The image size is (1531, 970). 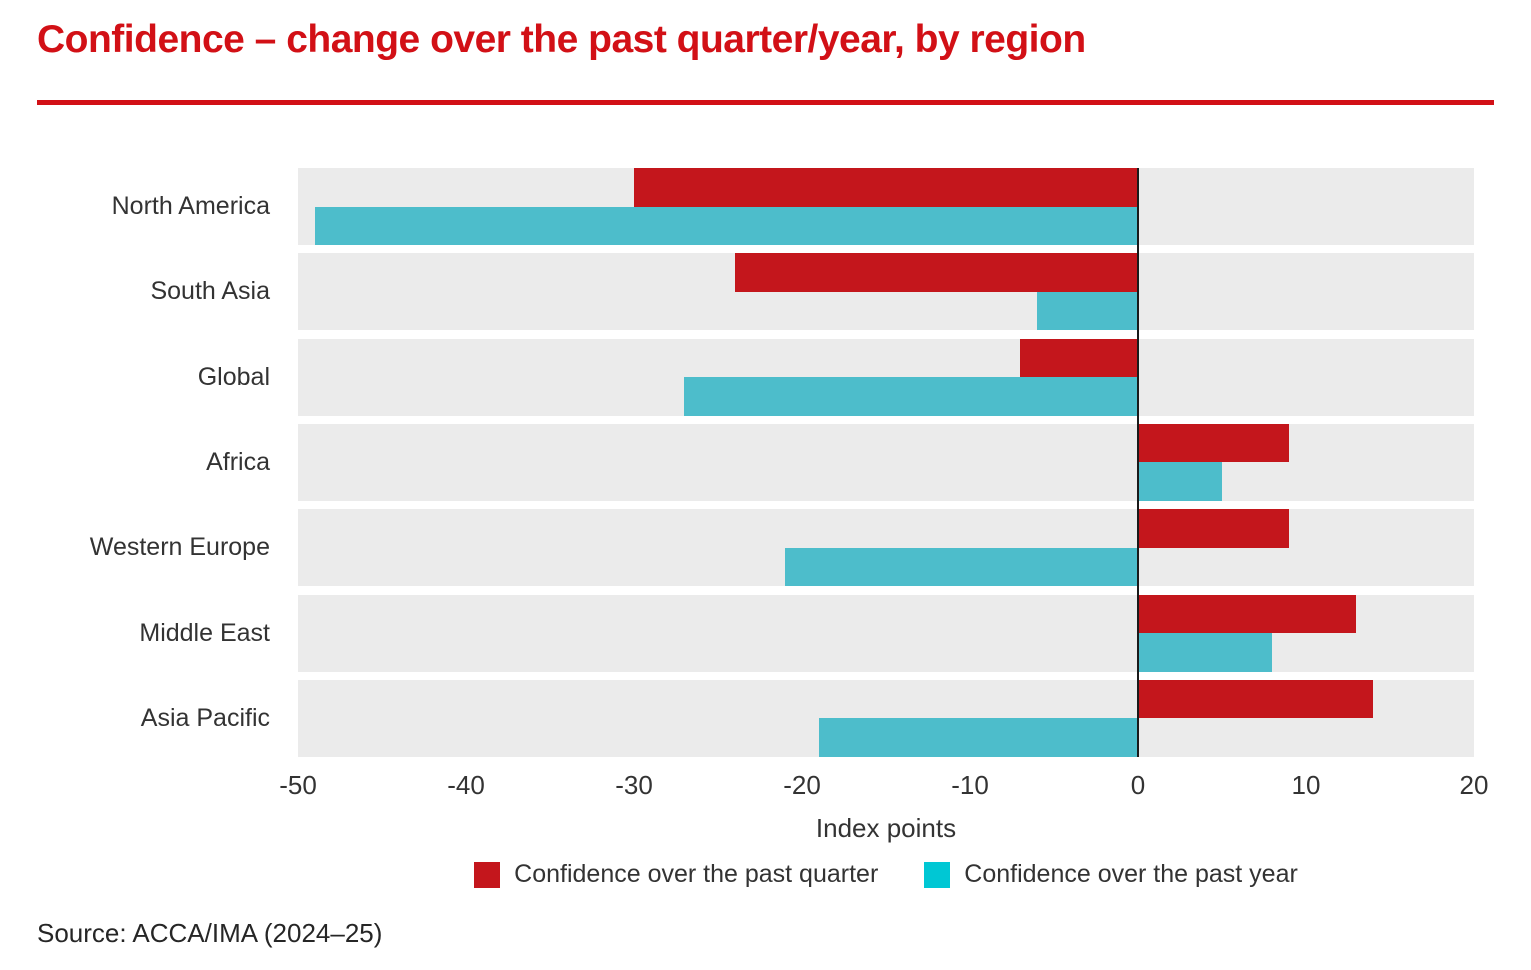 What do you see at coordinates (970, 785) in the screenshot?
I see `x-tick-label: -10` at bounding box center [970, 785].